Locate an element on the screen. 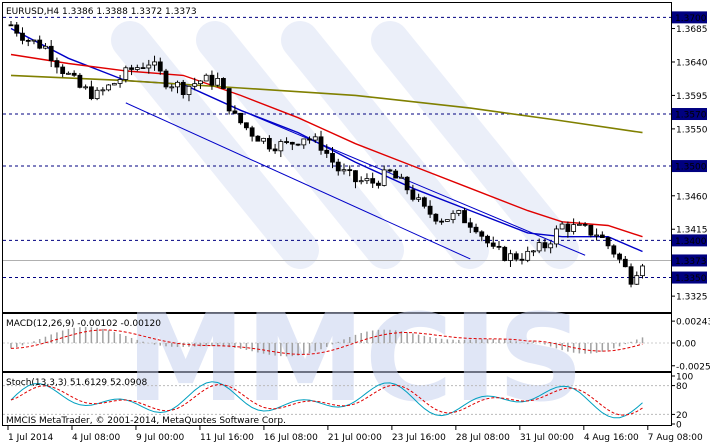  macd-pane is located at coordinates (337, 341).